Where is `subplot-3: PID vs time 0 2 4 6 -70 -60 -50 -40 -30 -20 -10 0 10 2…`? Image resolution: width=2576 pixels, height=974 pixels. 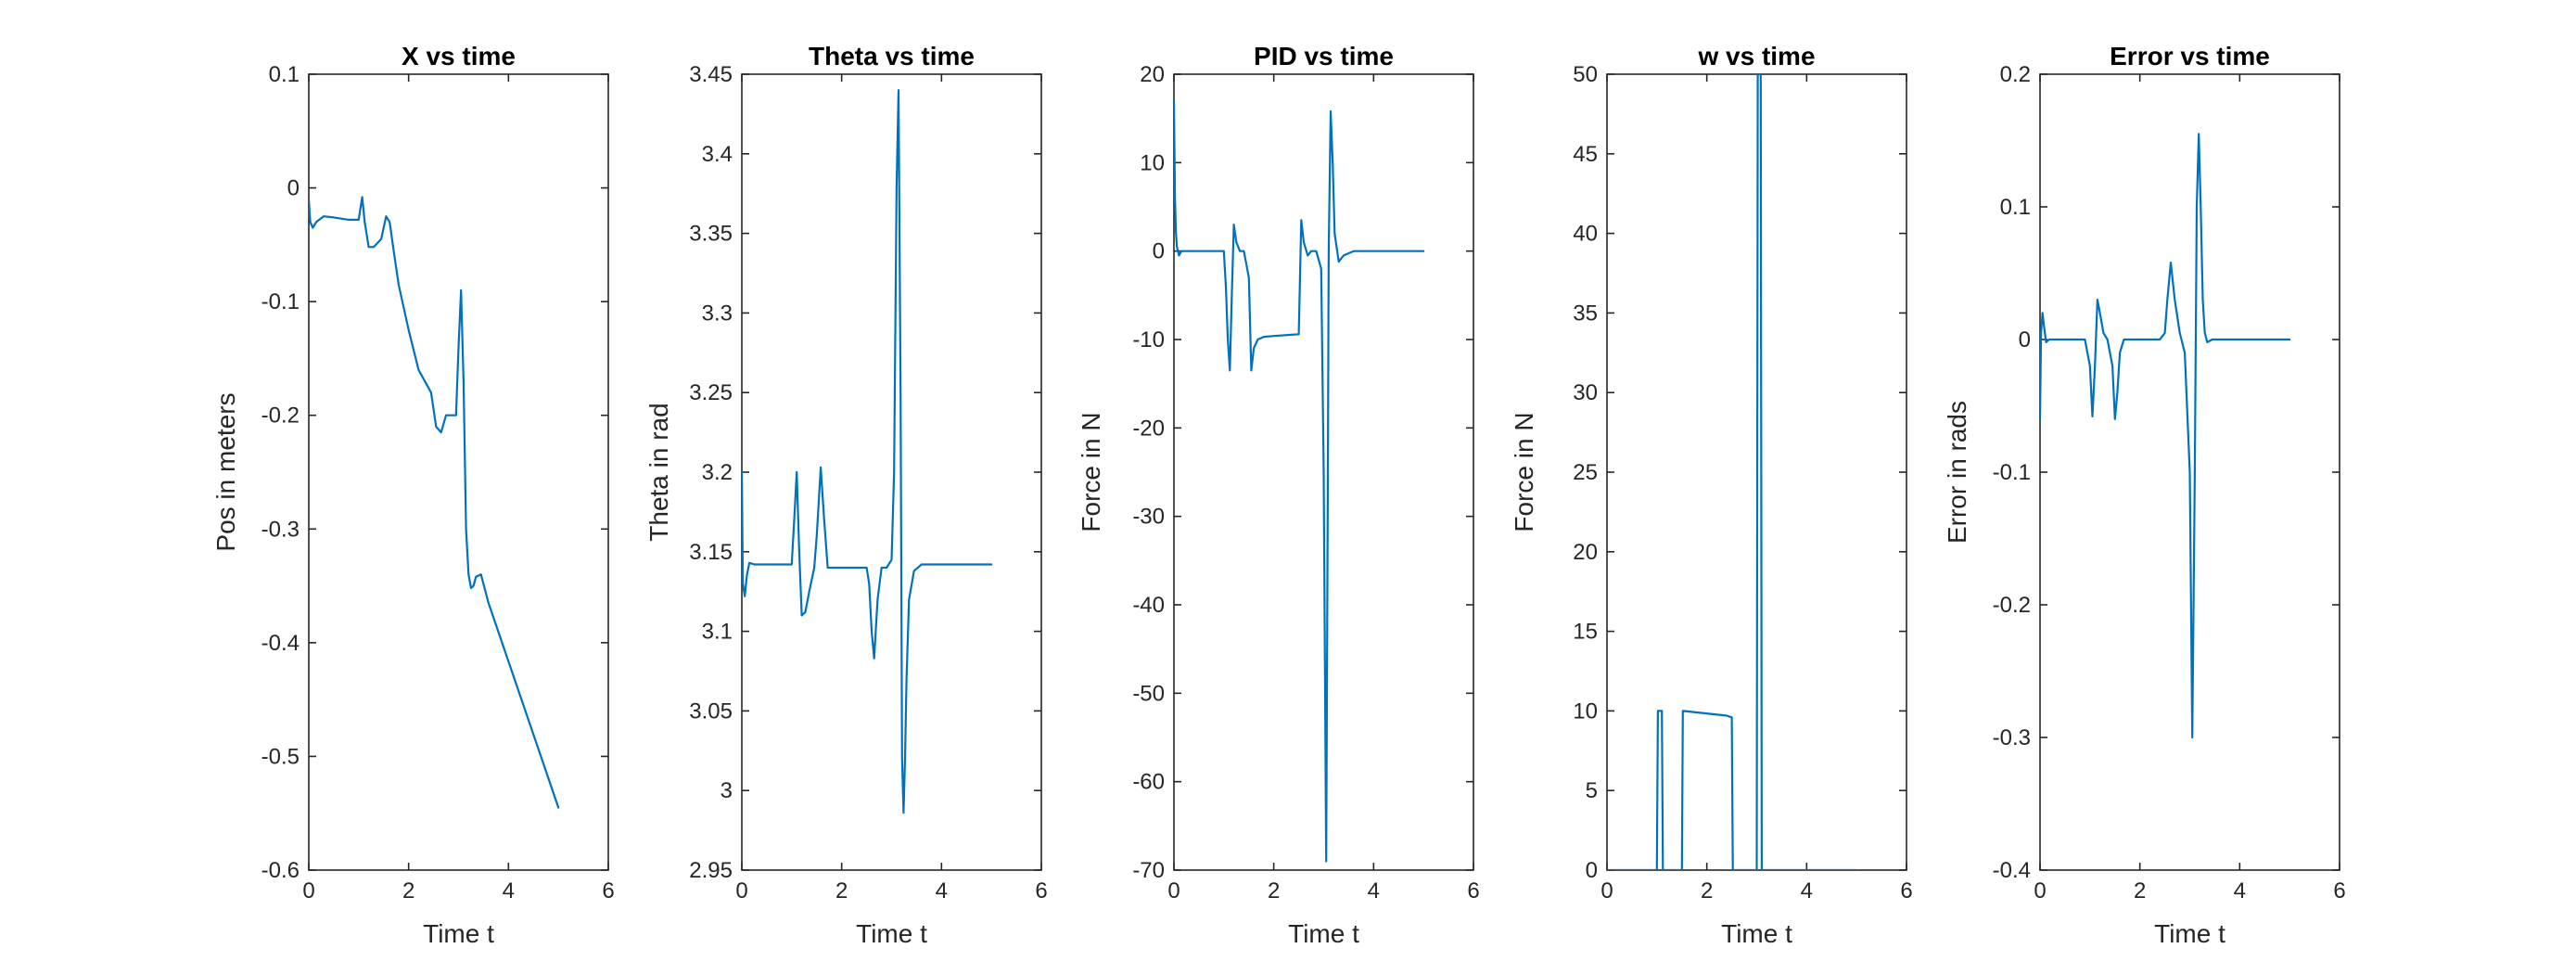 subplot-3: PID vs time 0 2 4 6 -70 -60 -50 -40 -30 -20 -10 0 10 2… is located at coordinates (1278, 495).